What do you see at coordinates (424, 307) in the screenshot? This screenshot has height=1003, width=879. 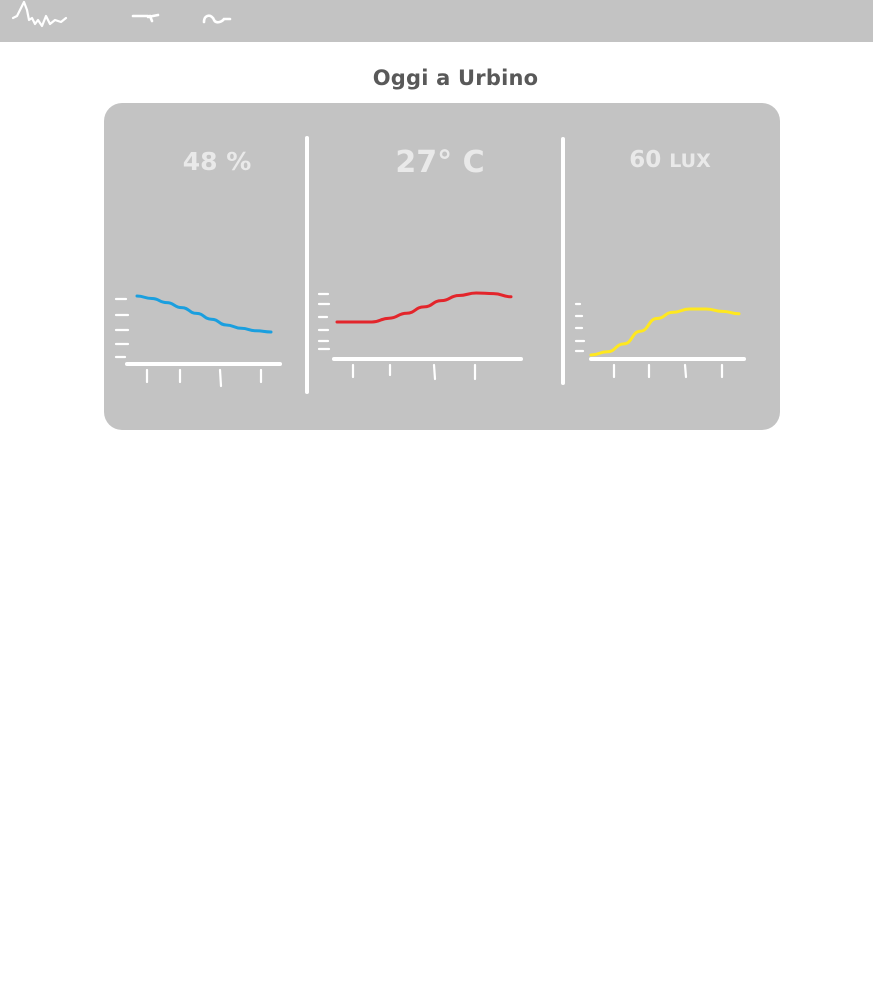 I see `temperature-series-line` at bounding box center [424, 307].